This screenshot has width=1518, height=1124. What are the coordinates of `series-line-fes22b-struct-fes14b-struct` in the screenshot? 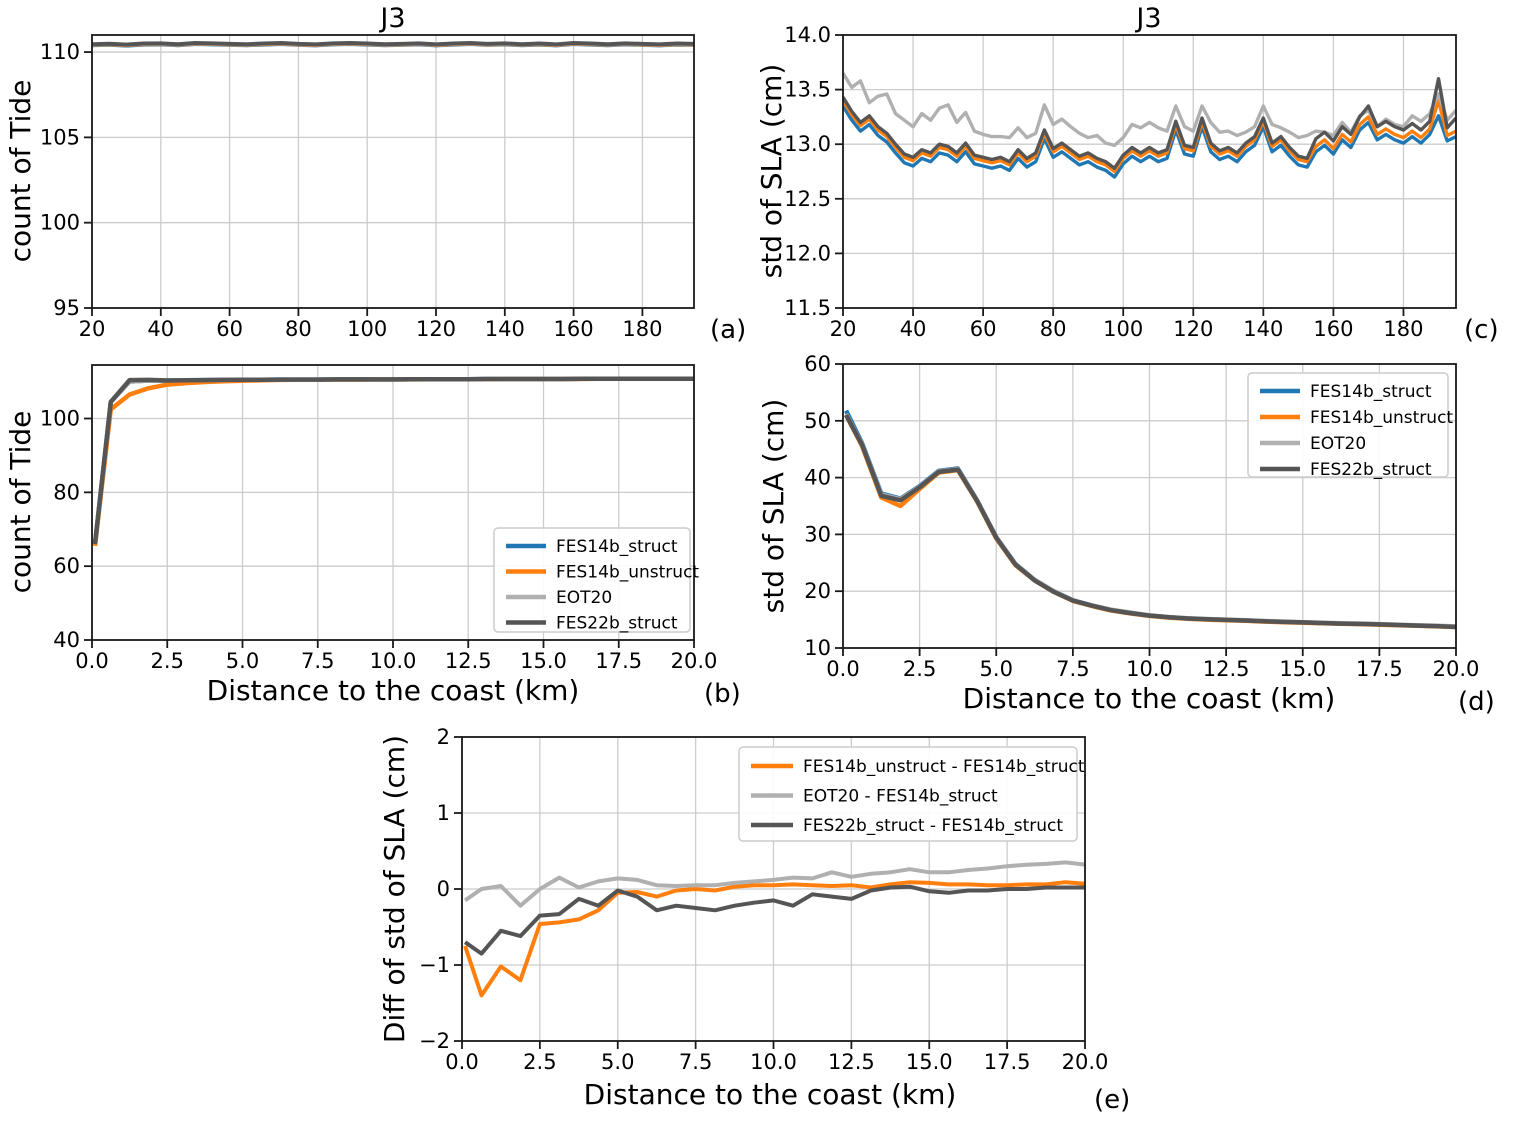 It's located at (774, 920).